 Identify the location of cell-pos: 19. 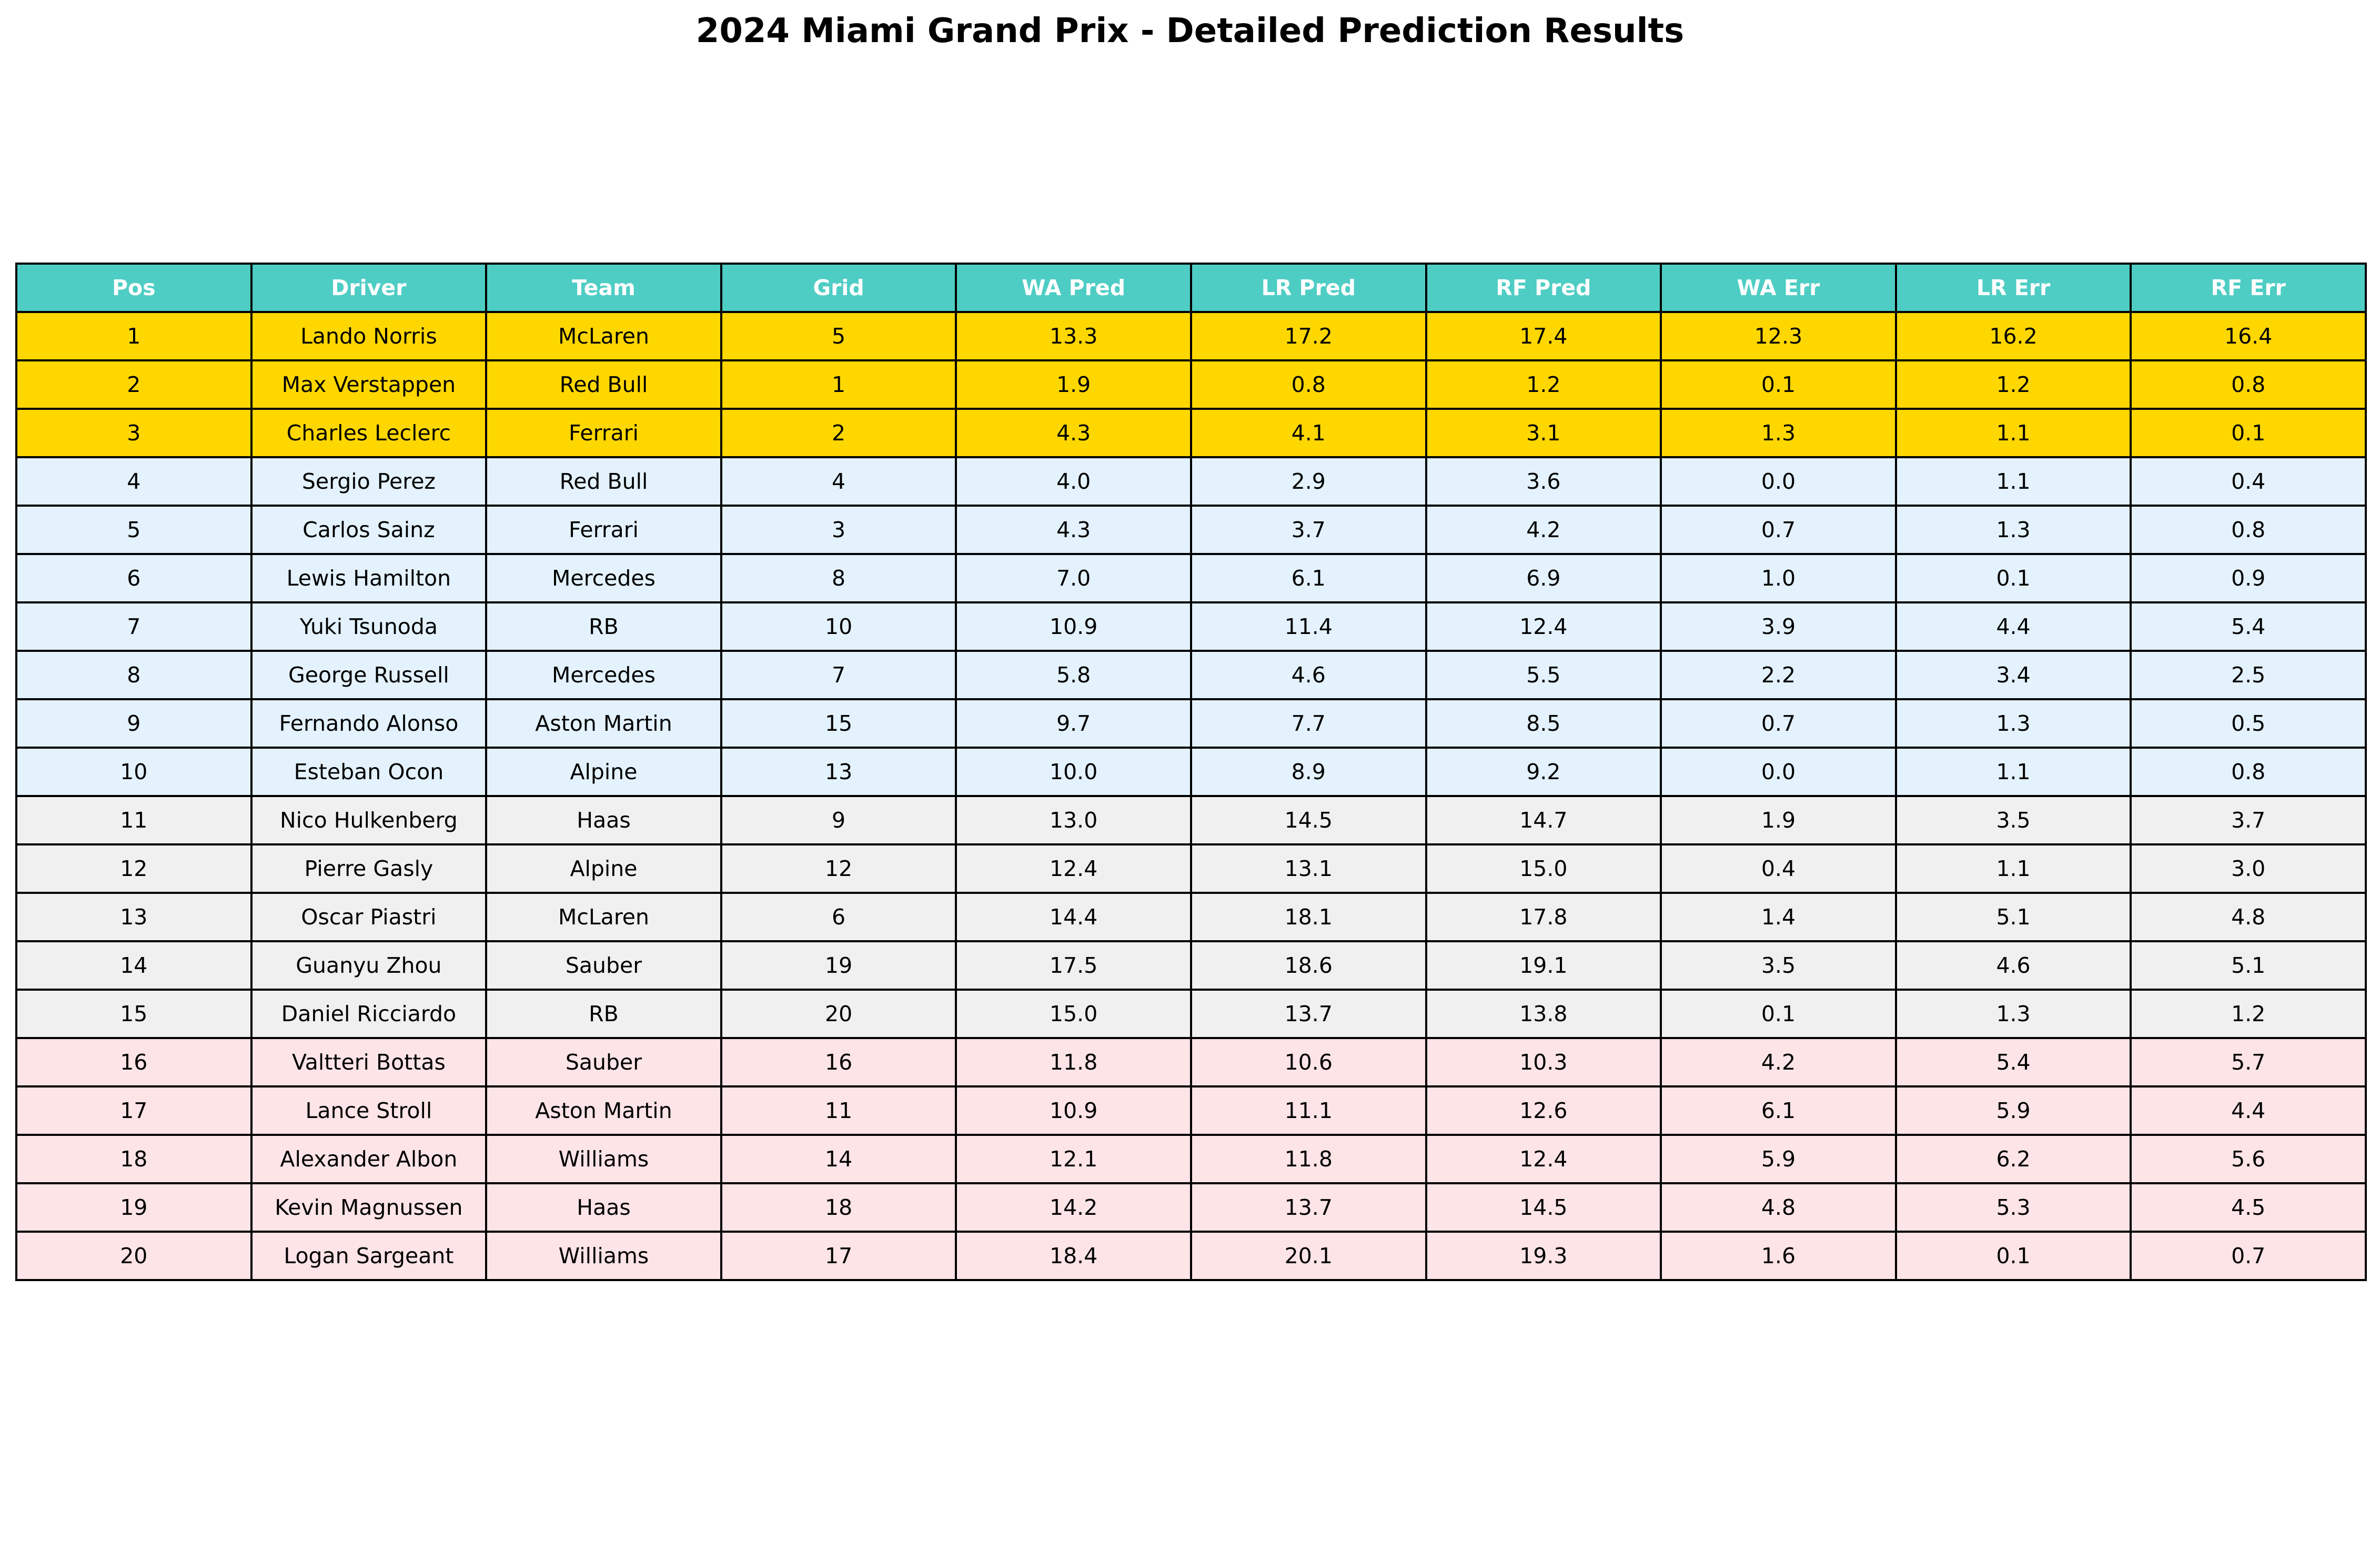
(134, 1207).